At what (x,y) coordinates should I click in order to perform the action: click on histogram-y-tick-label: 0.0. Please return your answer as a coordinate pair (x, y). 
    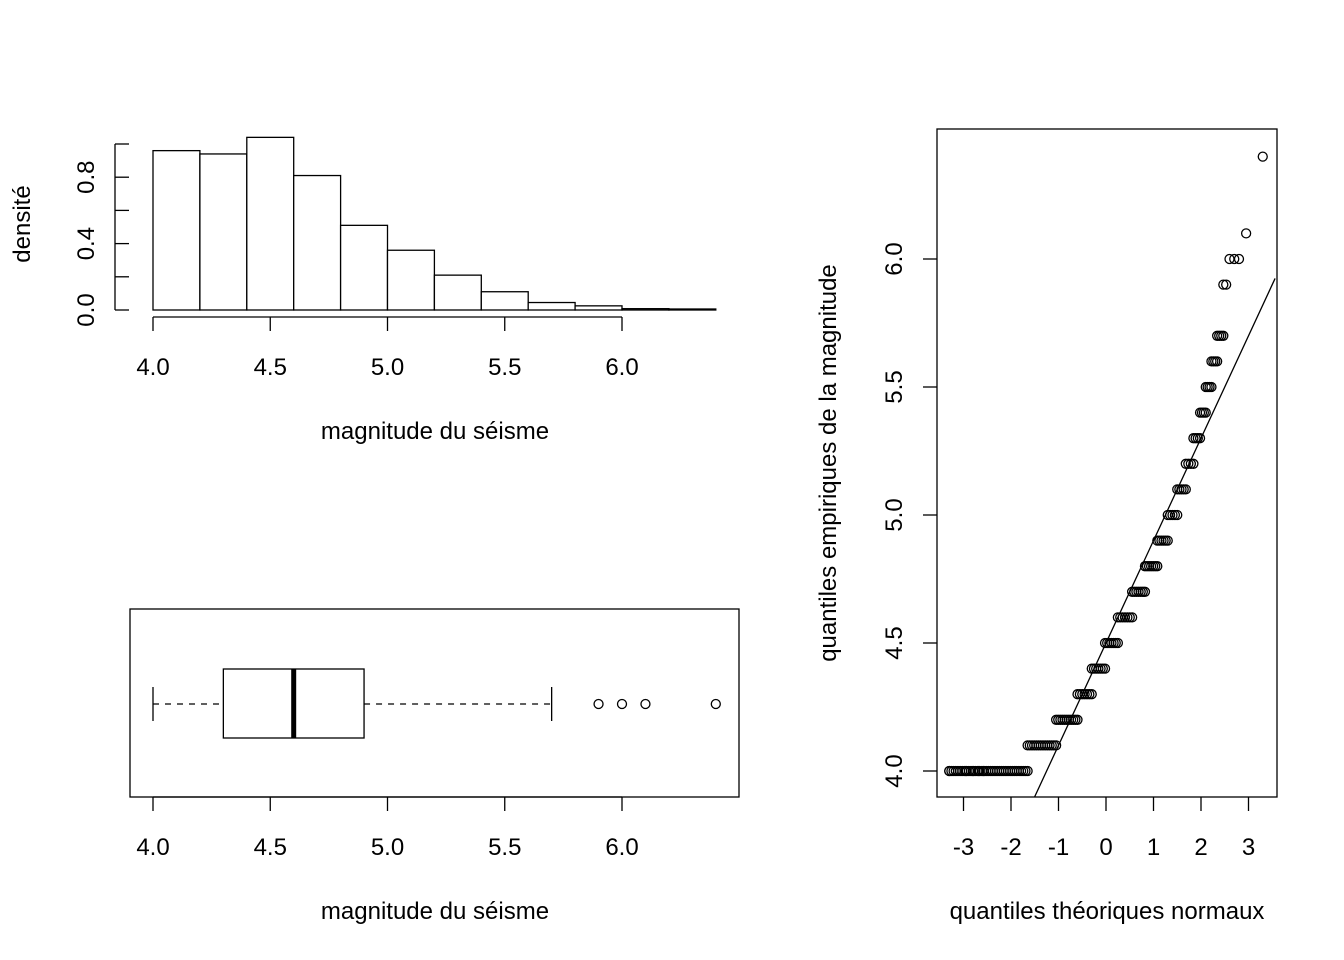
    Looking at the image, I should click on (86, 309).